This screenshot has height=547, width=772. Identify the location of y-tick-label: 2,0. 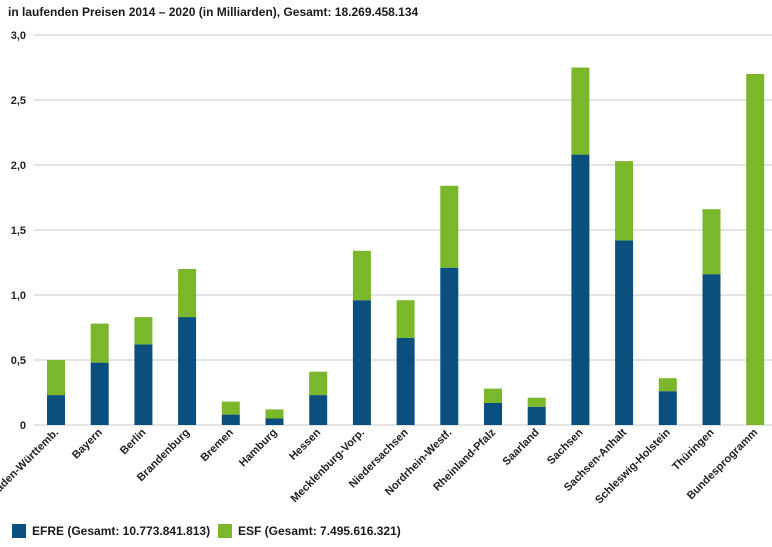
(18, 166).